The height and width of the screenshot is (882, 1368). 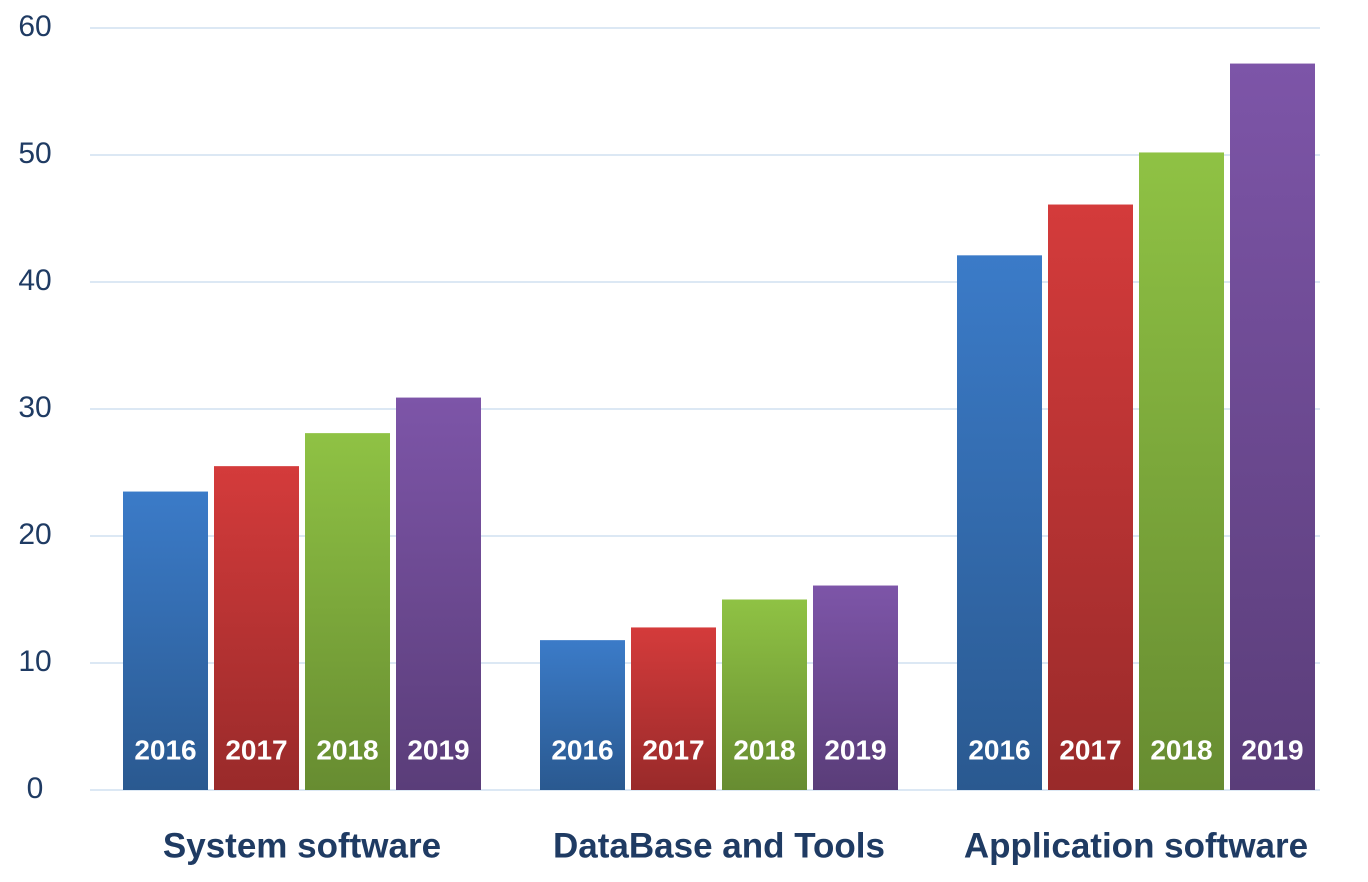 I want to click on y-tick-label: 30, so click(x=34, y=407).